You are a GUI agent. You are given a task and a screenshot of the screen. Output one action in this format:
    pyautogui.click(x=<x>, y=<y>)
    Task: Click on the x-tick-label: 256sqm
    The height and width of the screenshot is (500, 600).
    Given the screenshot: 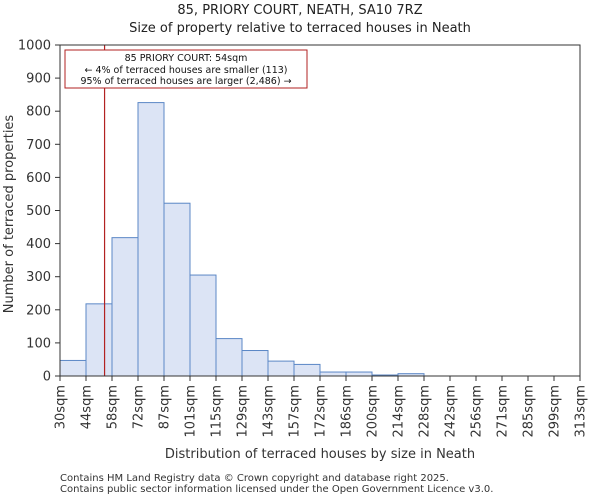 What is the action you would take?
    pyautogui.click(x=477, y=411)
    